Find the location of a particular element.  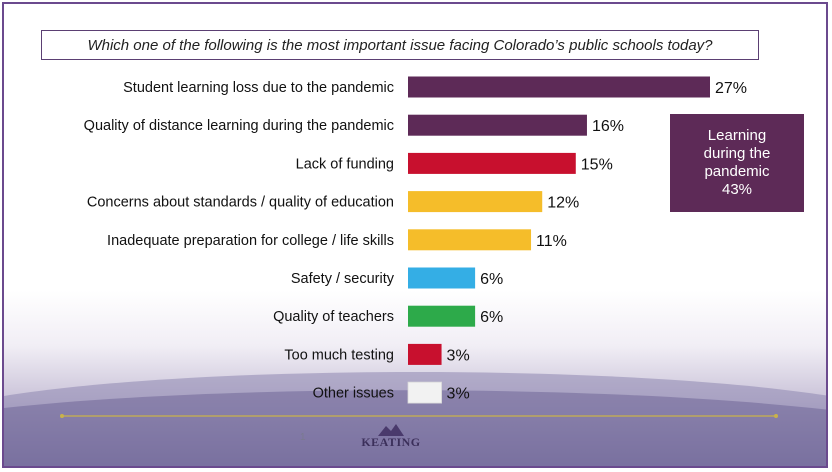

category-label: Quality of teachers is located at coordinates (333, 317).